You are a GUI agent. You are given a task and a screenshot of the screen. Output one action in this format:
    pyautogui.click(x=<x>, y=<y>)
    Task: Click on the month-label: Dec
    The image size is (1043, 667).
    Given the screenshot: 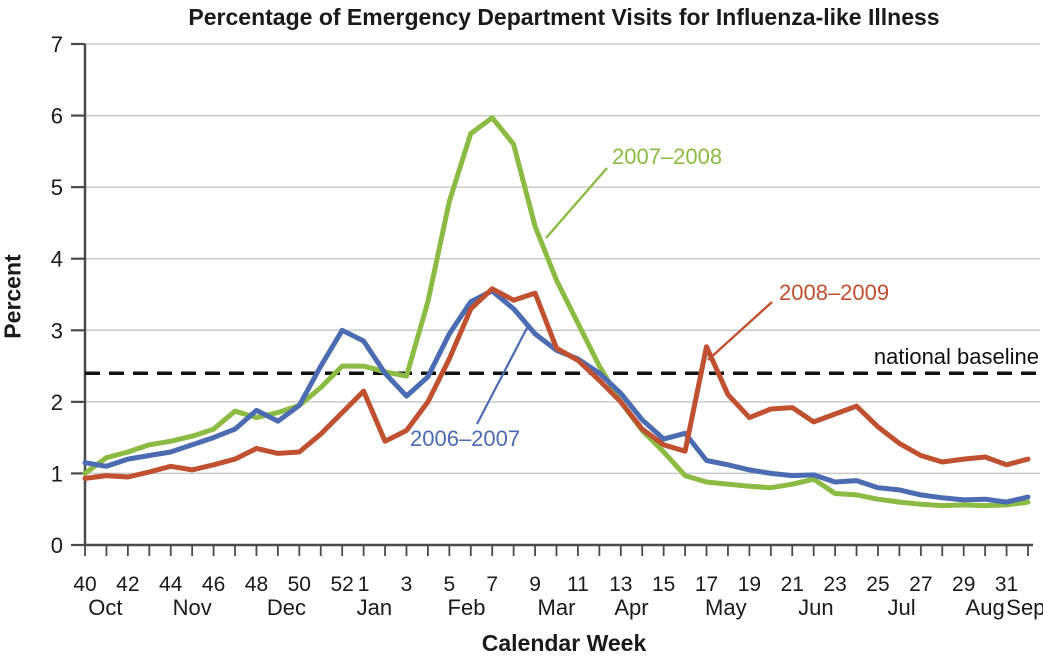 What is the action you would take?
    pyautogui.click(x=286, y=607)
    